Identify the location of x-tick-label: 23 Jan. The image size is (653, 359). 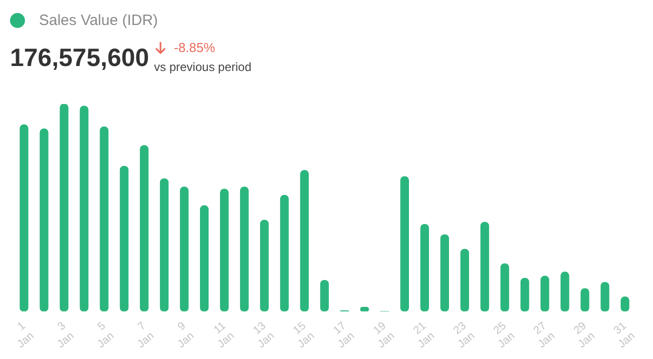
(465, 335).